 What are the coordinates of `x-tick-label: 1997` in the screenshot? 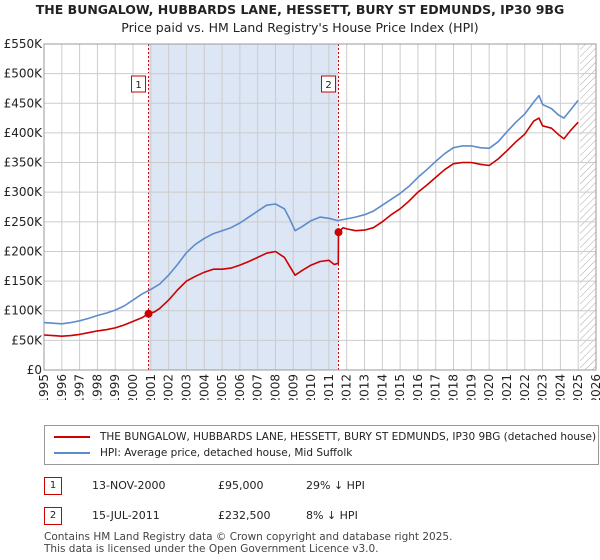 It's located at (80, 387).